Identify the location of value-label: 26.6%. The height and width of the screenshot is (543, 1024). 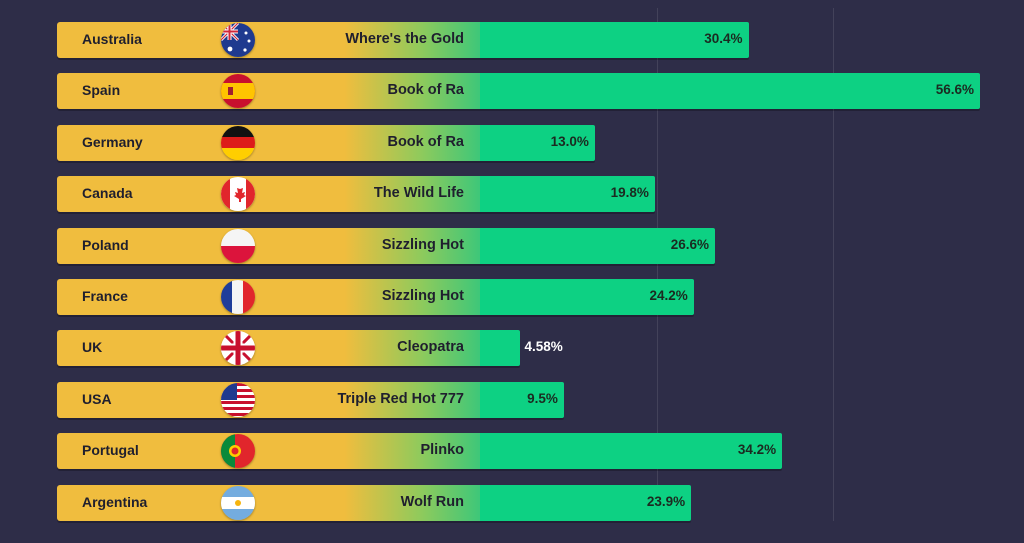
(689, 244).